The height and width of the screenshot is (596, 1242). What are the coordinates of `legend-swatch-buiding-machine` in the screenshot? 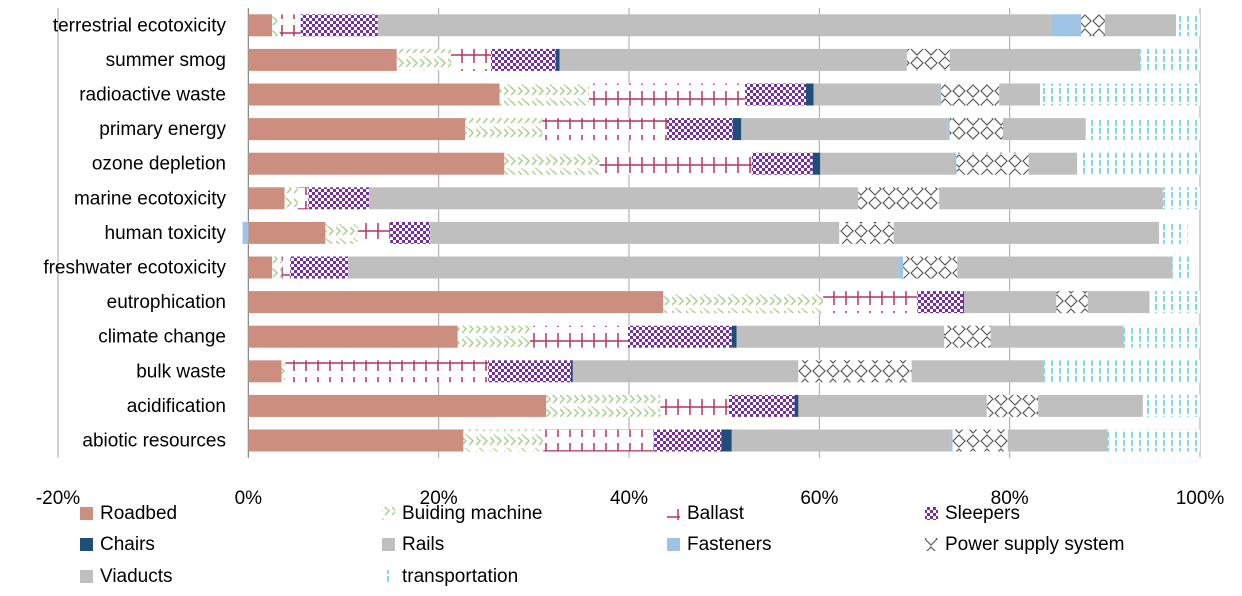 It's located at (388, 513).